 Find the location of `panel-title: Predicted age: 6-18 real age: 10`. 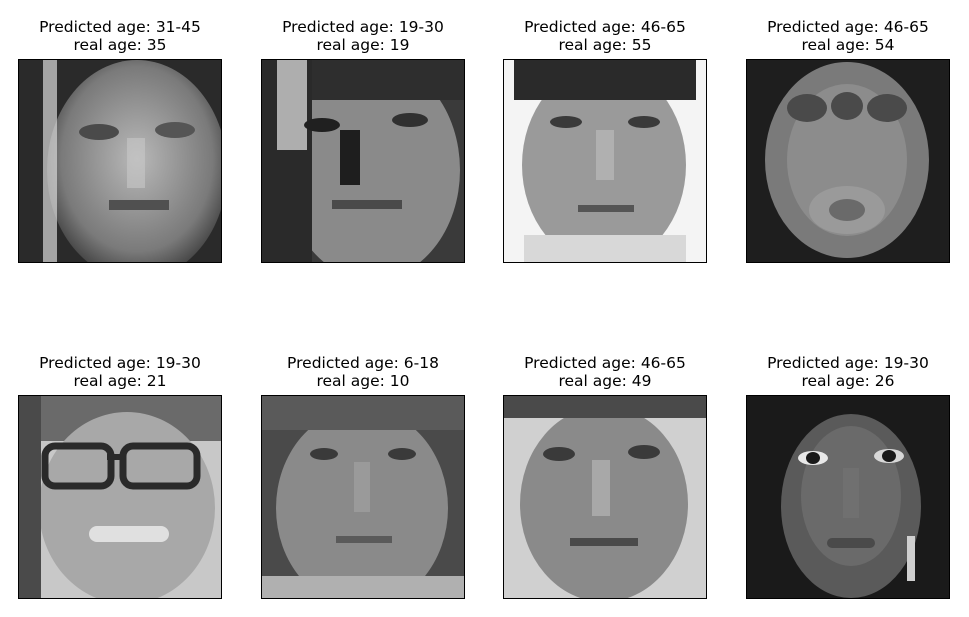

panel-title: Predicted age: 6-18 real age: 10 is located at coordinates (363, 372).